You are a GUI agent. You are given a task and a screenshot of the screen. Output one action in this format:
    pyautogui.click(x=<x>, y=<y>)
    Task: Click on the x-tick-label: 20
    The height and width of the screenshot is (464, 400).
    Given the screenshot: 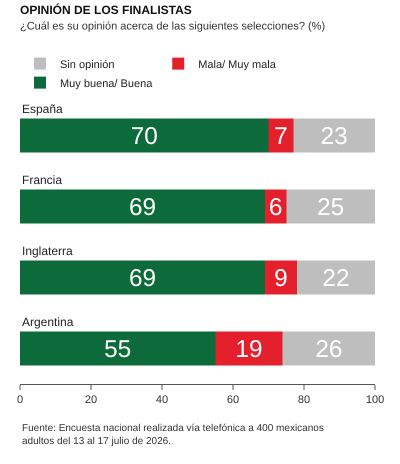 What is the action you would take?
    pyautogui.click(x=91, y=400)
    